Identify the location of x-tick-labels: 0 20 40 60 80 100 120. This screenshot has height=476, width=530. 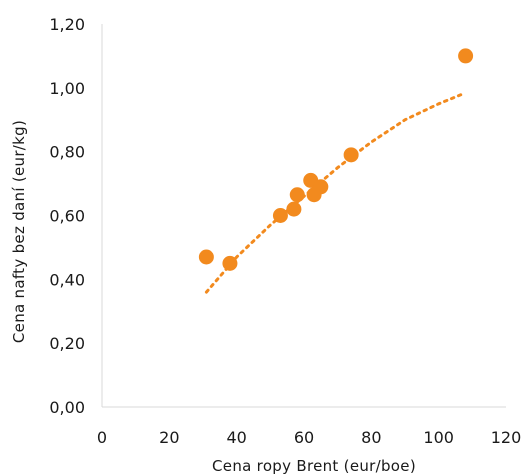
(309, 437).